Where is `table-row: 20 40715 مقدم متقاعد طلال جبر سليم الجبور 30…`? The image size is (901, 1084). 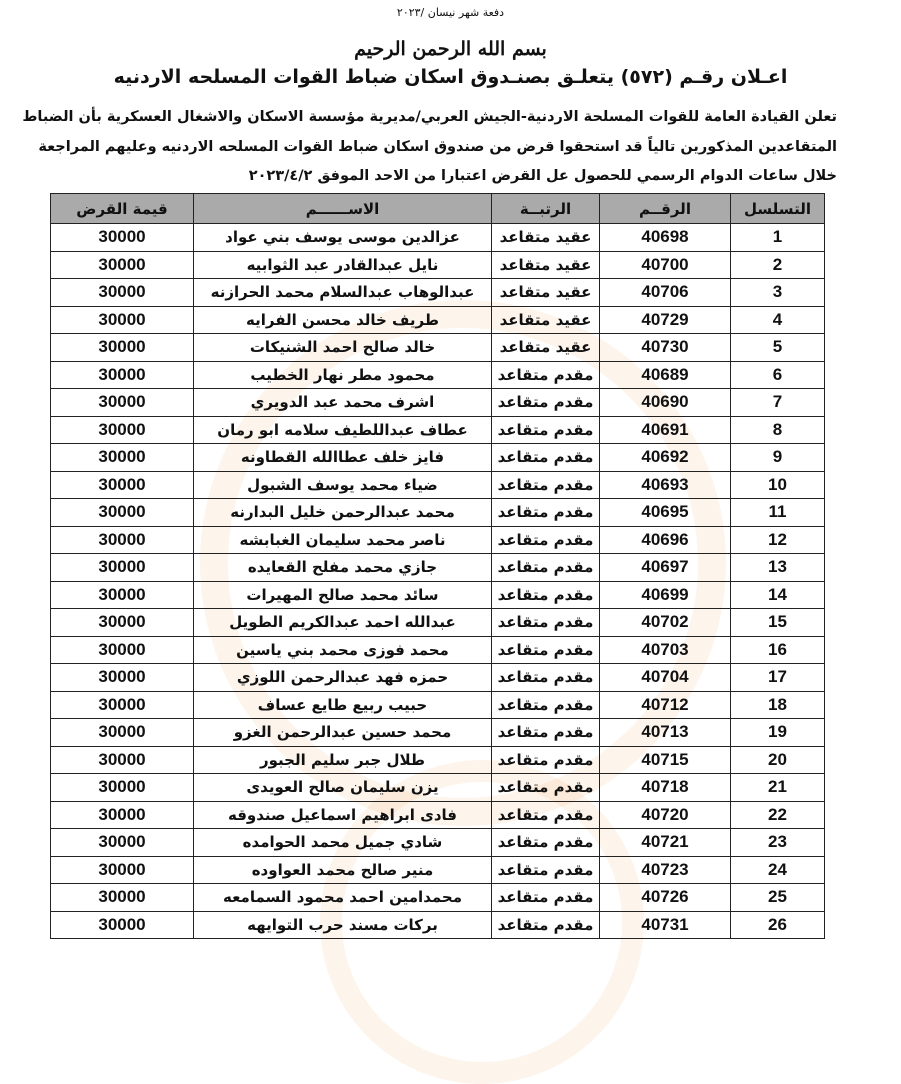
table-row: 20 40715 مقدم متقاعد طلال جبر سليم الجبور 30… is located at coordinates (437, 759).